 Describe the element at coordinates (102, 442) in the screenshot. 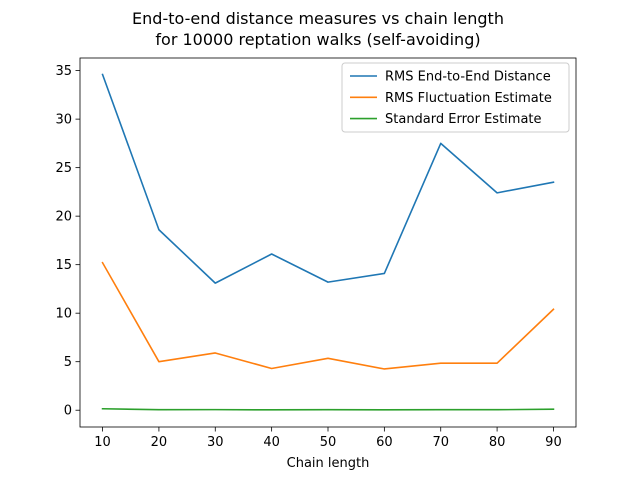

I see `x-tick-label: 10` at that location.